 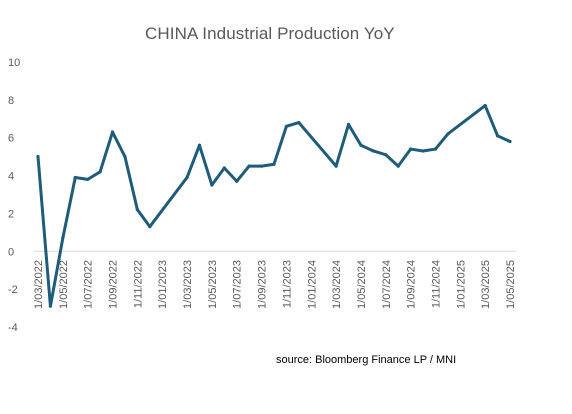 What do you see at coordinates (13, 290) in the screenshot?
I see `y-tick-label: -2` at bounding box center [13, 290].